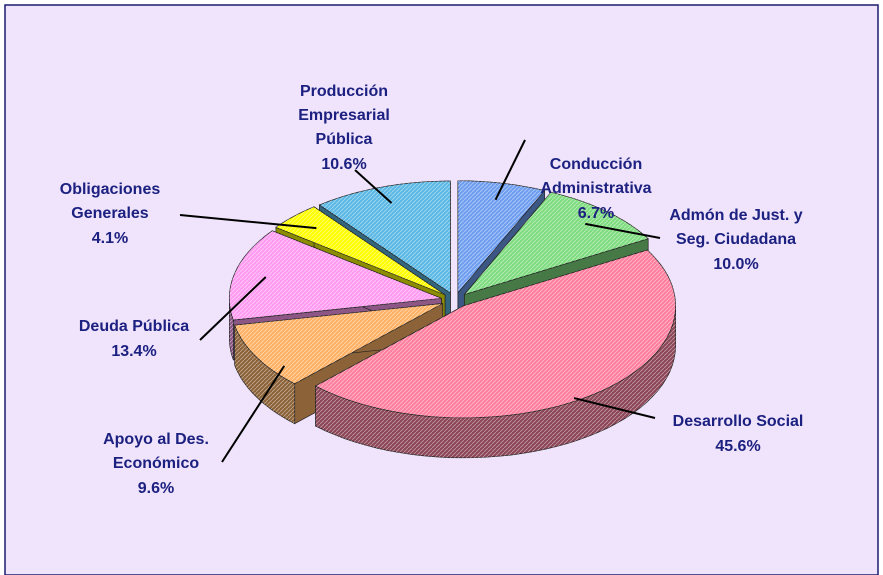 The image size is (883, 575). Describe the element at coordinates (344, 115) in the screenshot. I see `slice-label: Producción Empresarial Pública` at that location.